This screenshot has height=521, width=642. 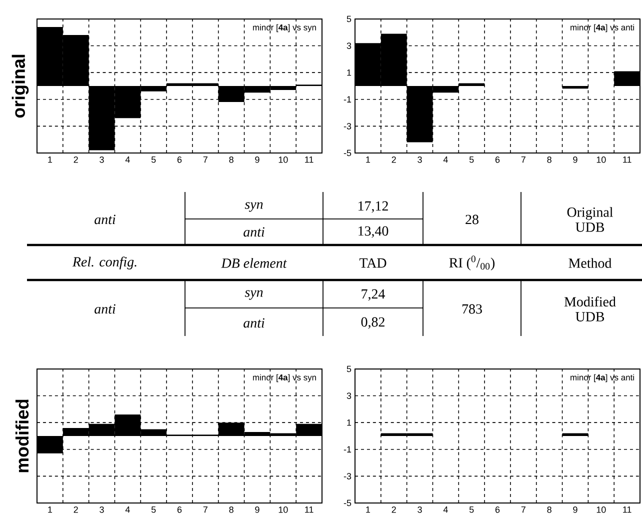 What do you see at coordinates (104, 263) in the screenshot?
I see `text: Rel. config.` at bounding box center [104, 263].